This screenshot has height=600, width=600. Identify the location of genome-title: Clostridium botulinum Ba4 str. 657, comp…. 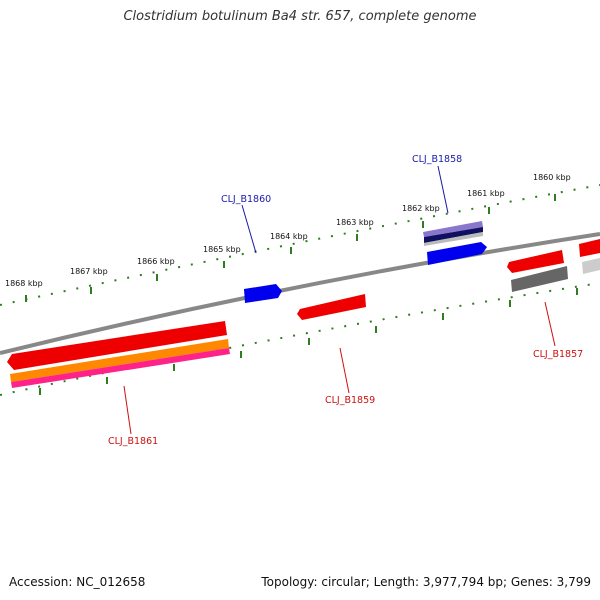
(300, 16).